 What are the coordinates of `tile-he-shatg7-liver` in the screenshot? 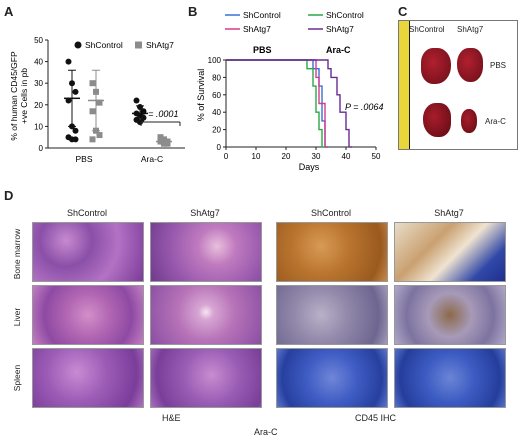 It's located at (206, 315).